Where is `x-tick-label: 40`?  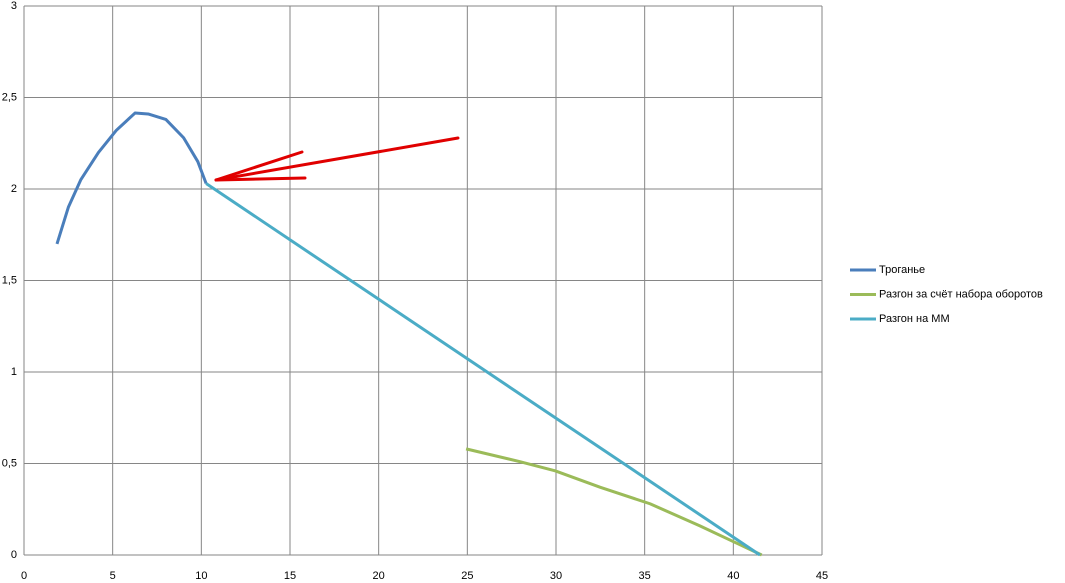
x-tick-label: 40 is located at coordinates (733, 576).